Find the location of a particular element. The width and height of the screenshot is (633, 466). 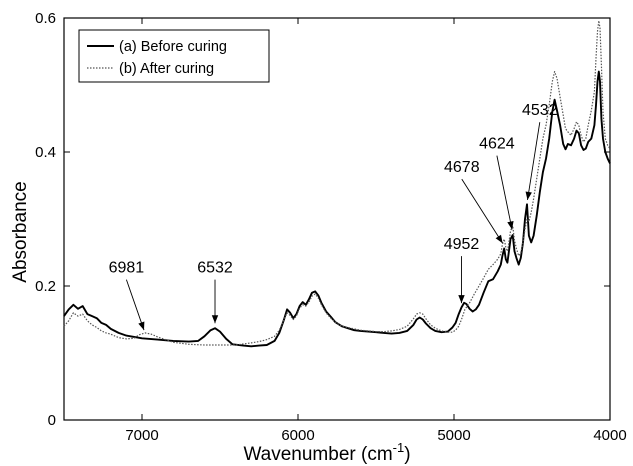

legend: (a) Before curing (b) After curing is located at coordinates (174, 56).